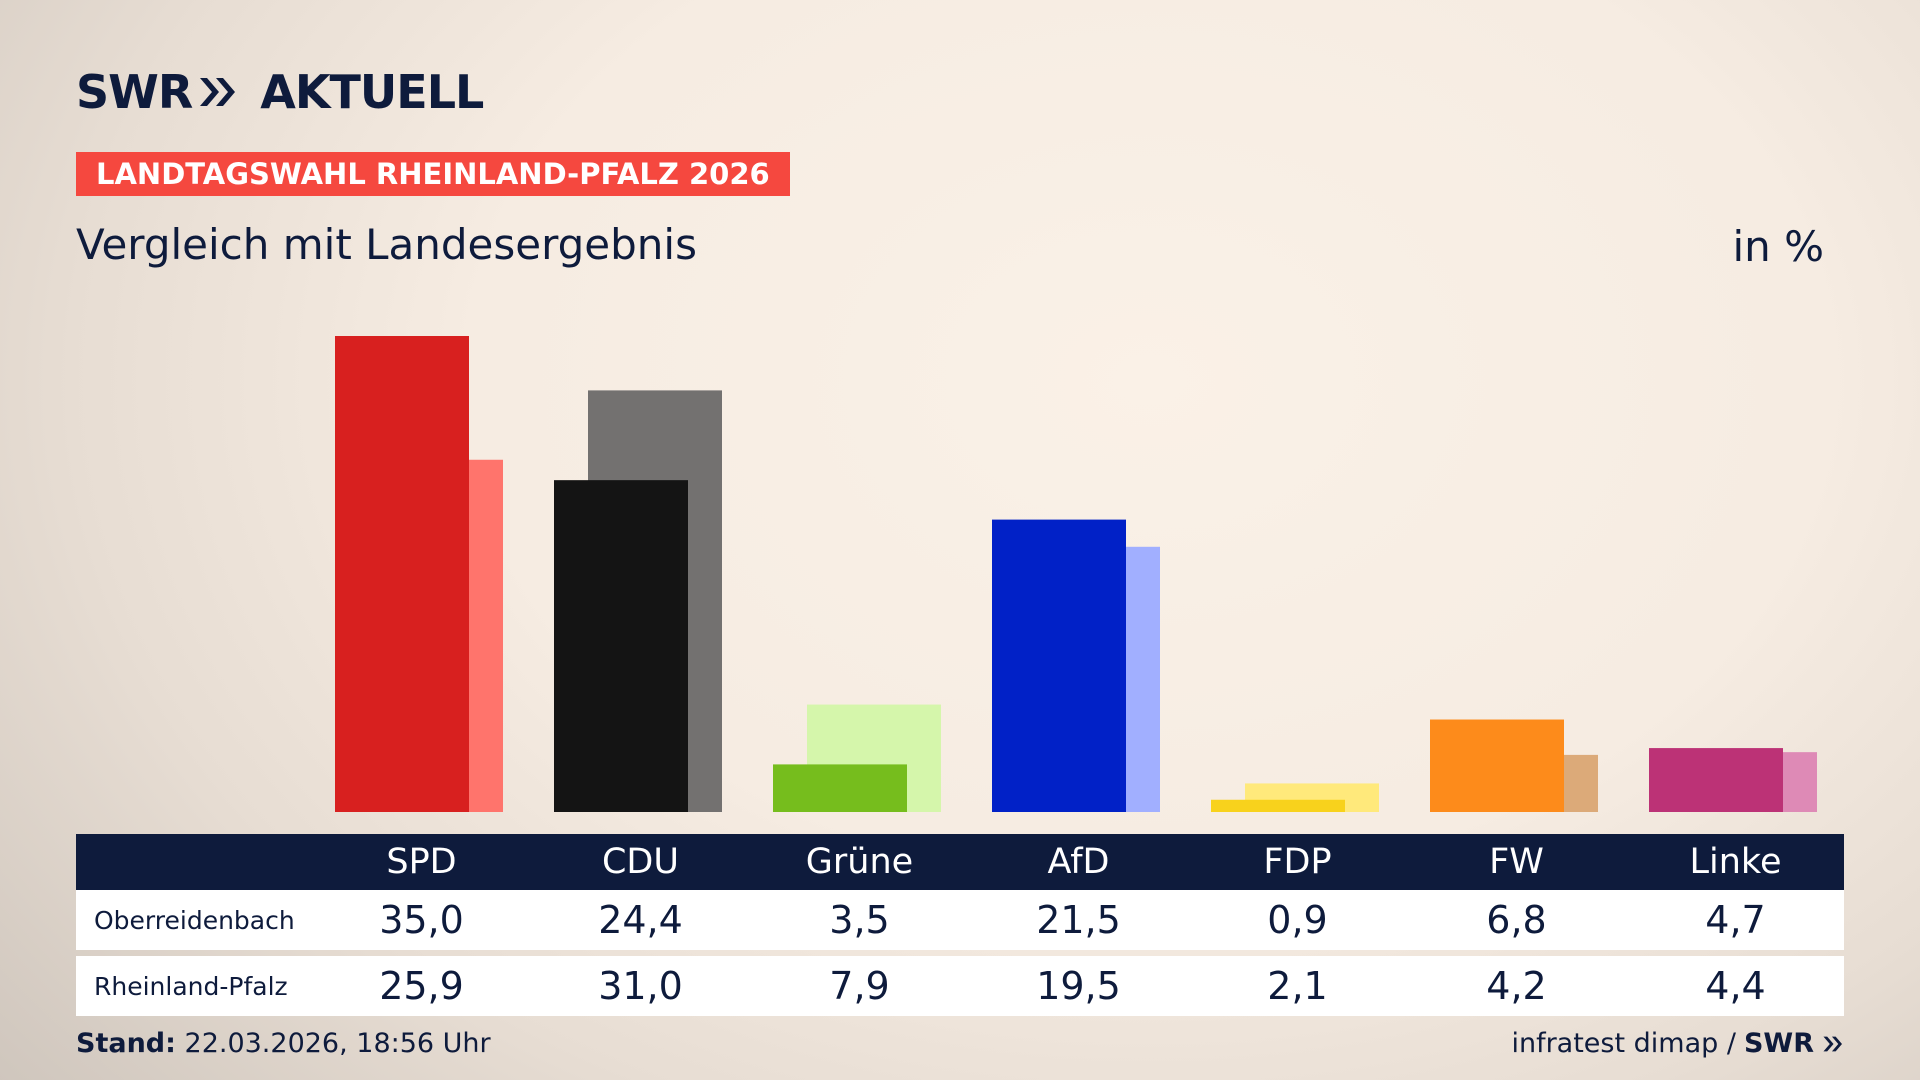 This screenshot has height=1080, width=1920. What do you see at coordinates (1735, 920) in the screenshot?
I see `value-cell: 4,7` at bounding box center [1735, 920].